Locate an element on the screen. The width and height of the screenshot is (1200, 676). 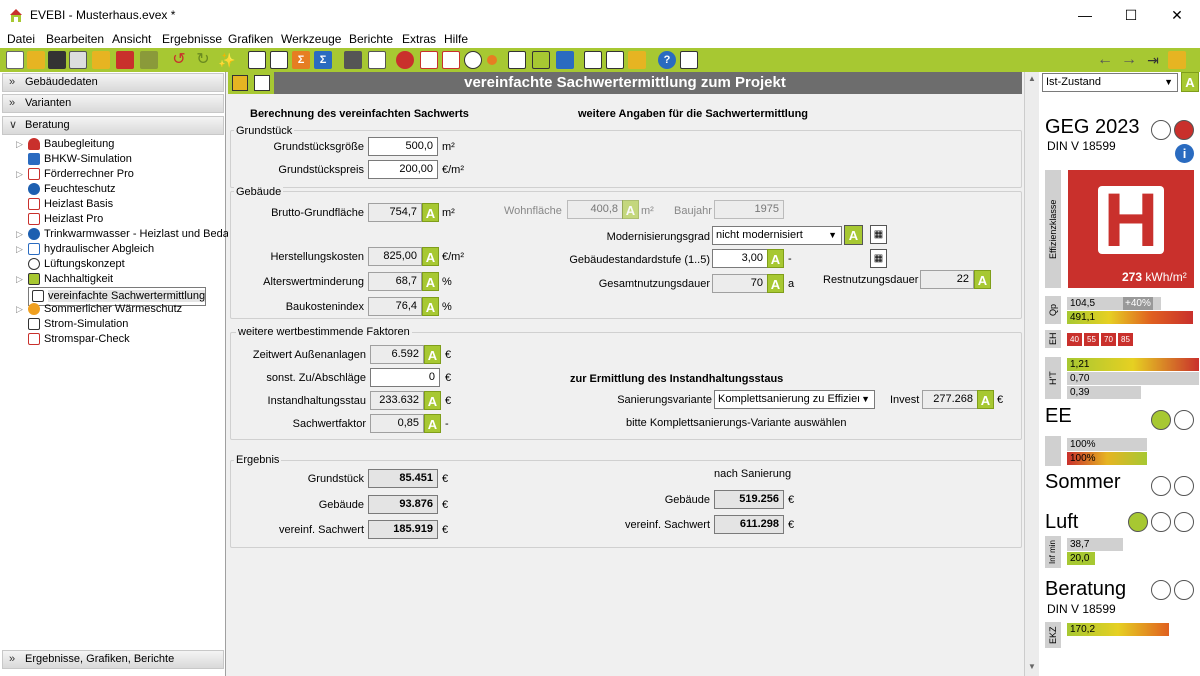
sun-icon is located at coordinates (492, 60).